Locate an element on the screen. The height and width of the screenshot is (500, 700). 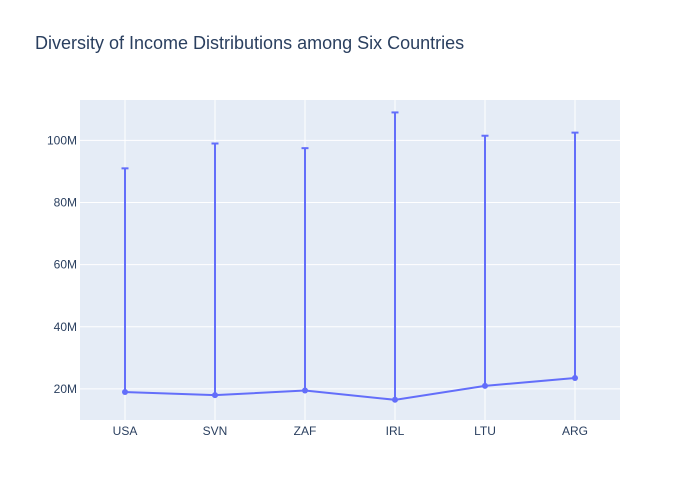
data-points is located at coordinates (350, 389).